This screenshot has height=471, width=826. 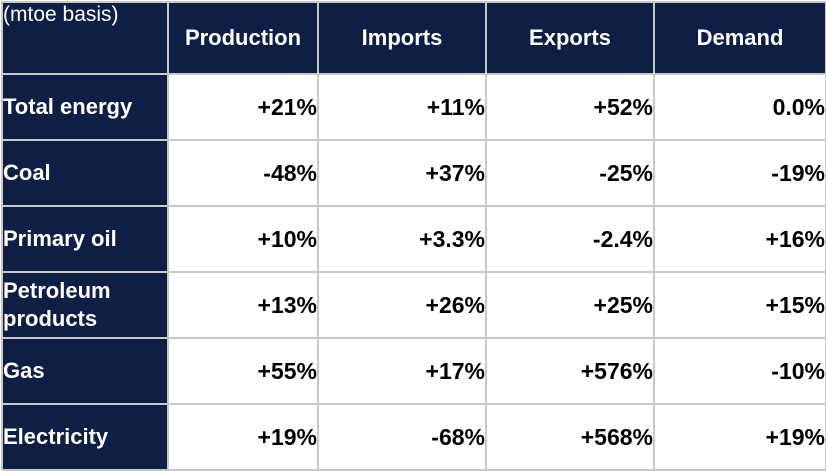 What do you see at coordinates (85, 437) in the screenshot?
I see `row-header: Electricity` at bounding box center [85, 437].